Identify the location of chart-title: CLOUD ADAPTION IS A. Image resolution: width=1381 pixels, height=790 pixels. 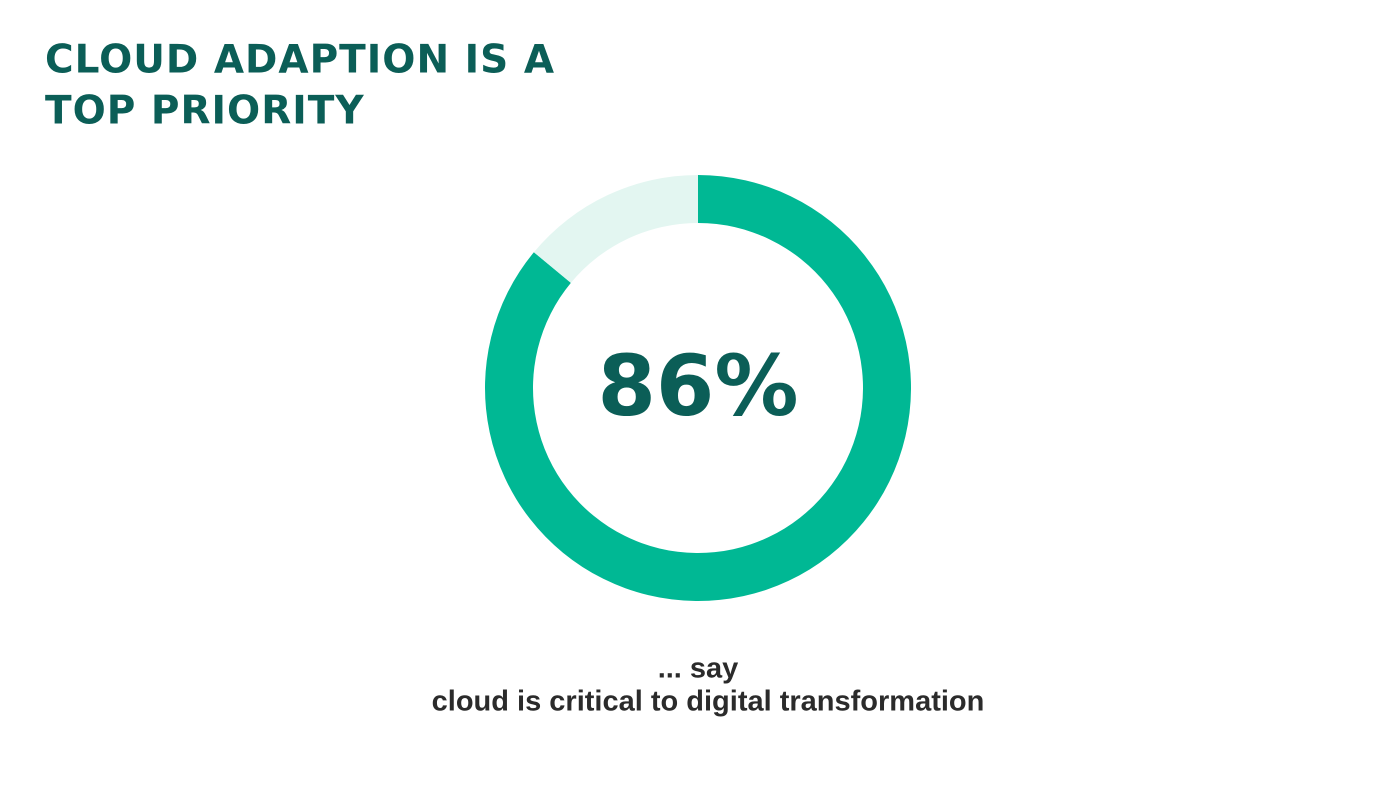
(300, 60).